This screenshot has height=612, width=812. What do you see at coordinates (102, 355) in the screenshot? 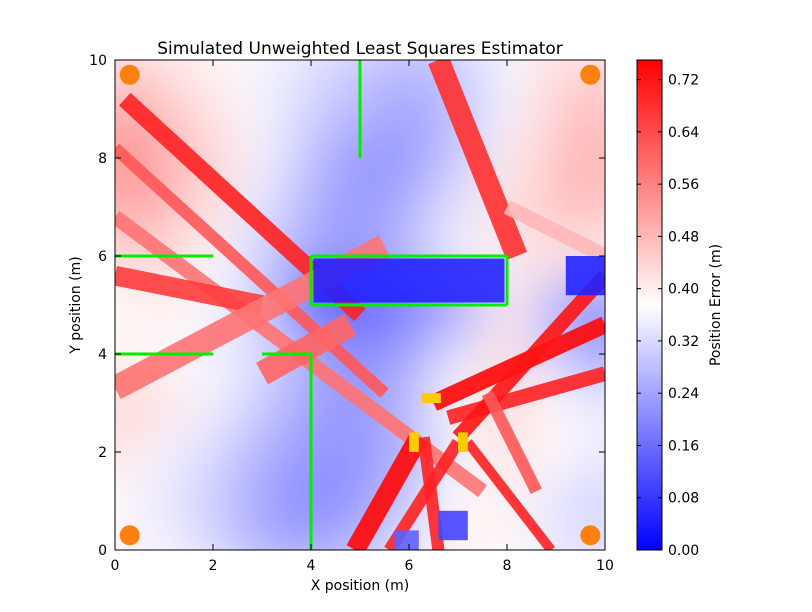
I see `y-tick-label: 4` at bounding box center [102, 355].